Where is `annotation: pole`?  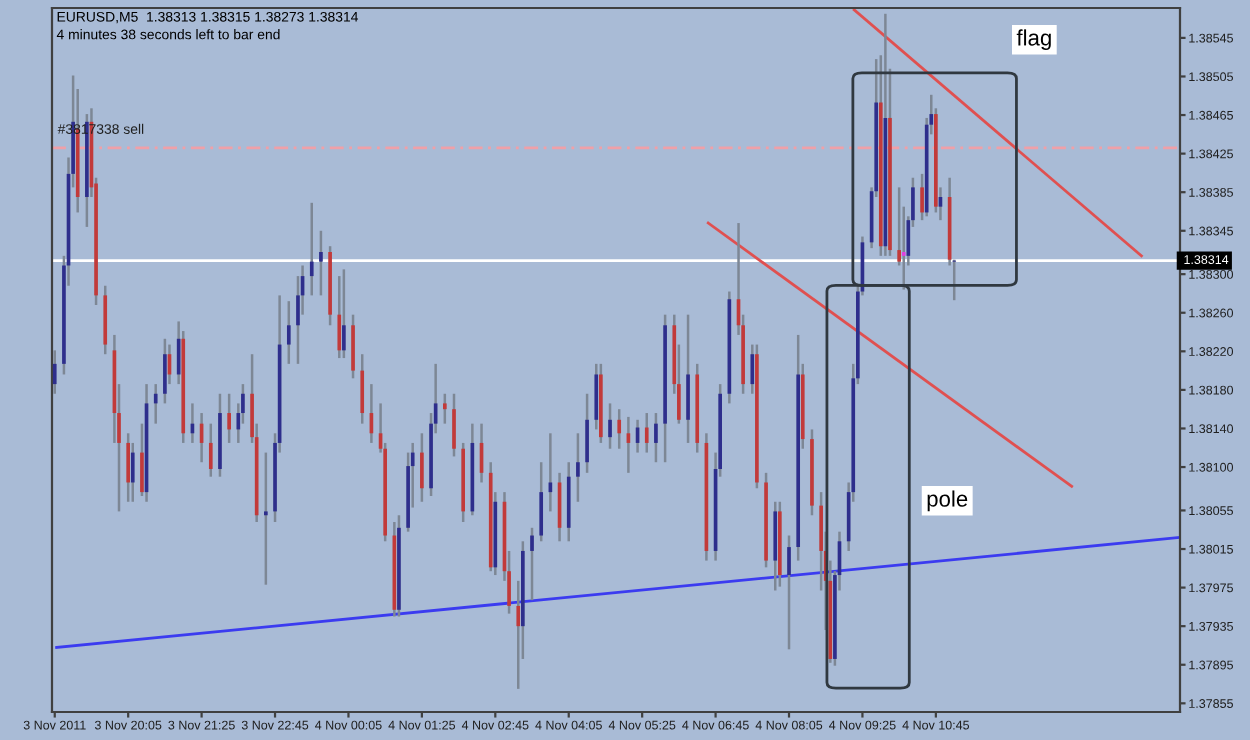
annotation: pole is located at coordinates (947, 501).